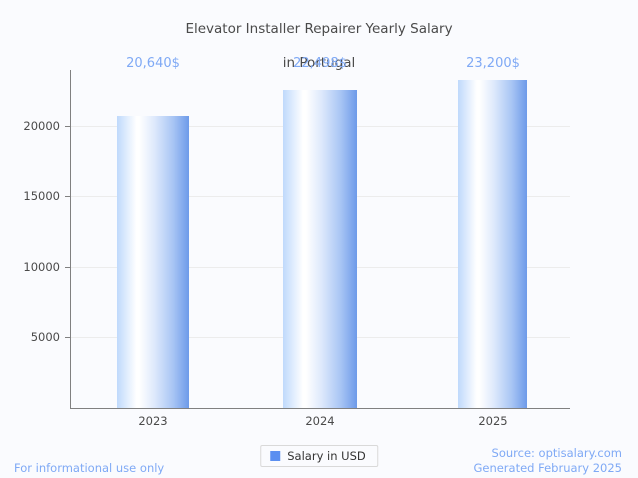 This screenshot has width=638, height=478. Describe the element at coordinates (41, 126) in the screenshot. I see `y-tick-label-20000: 20000` at that location.